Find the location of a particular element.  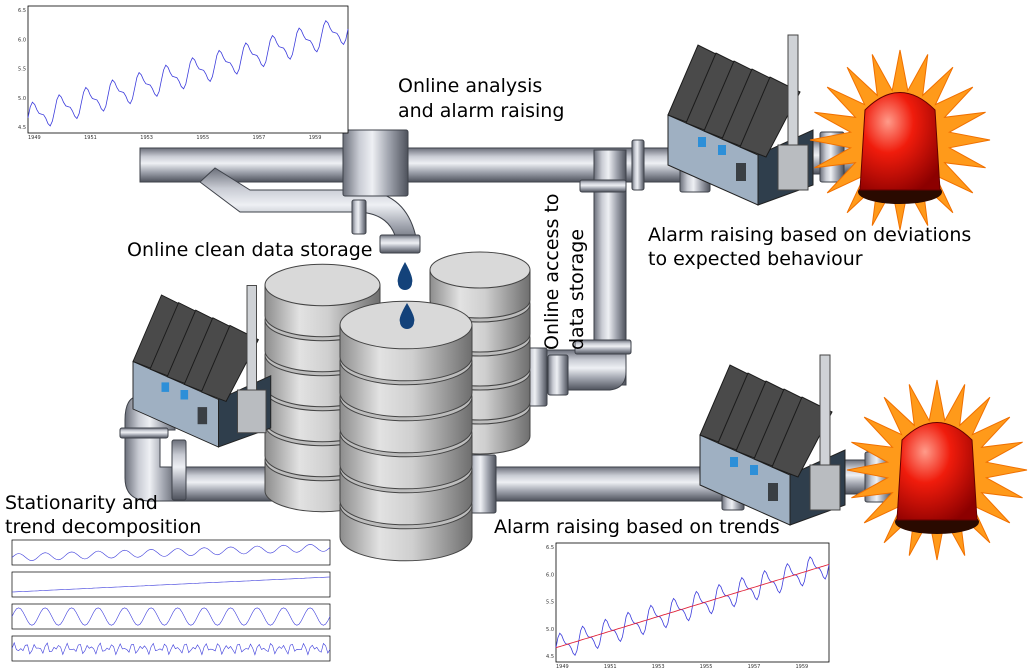

pipe is located at coordinates (410, 165).